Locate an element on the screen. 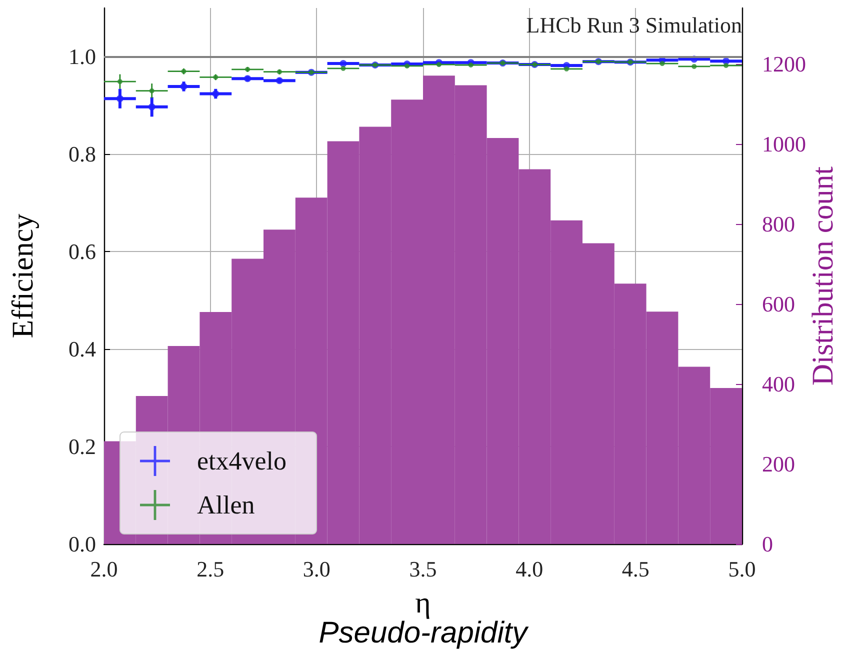  y2-tick-label: 200 is located at coordinates (778, 464).